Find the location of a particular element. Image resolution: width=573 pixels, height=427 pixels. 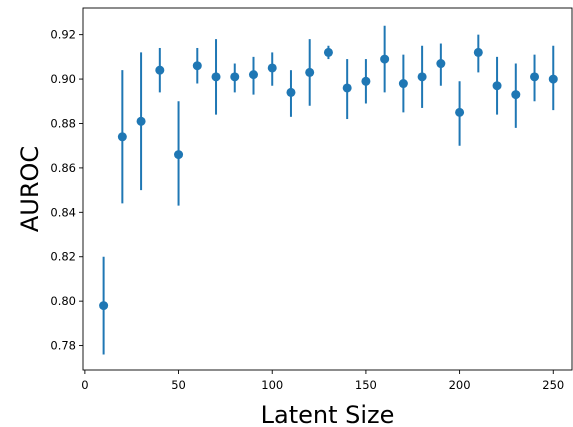

x-axis-ticks: 0 50 100 150 200 250 is located at coordinates (322, 381).